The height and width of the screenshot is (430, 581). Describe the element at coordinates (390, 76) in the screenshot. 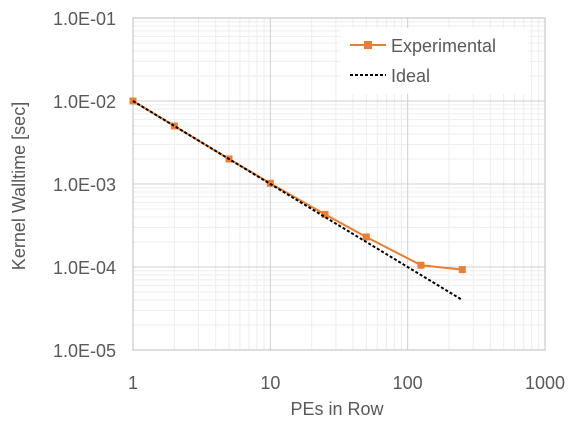

I see `legend-item-ideal: Ideal` at that location.